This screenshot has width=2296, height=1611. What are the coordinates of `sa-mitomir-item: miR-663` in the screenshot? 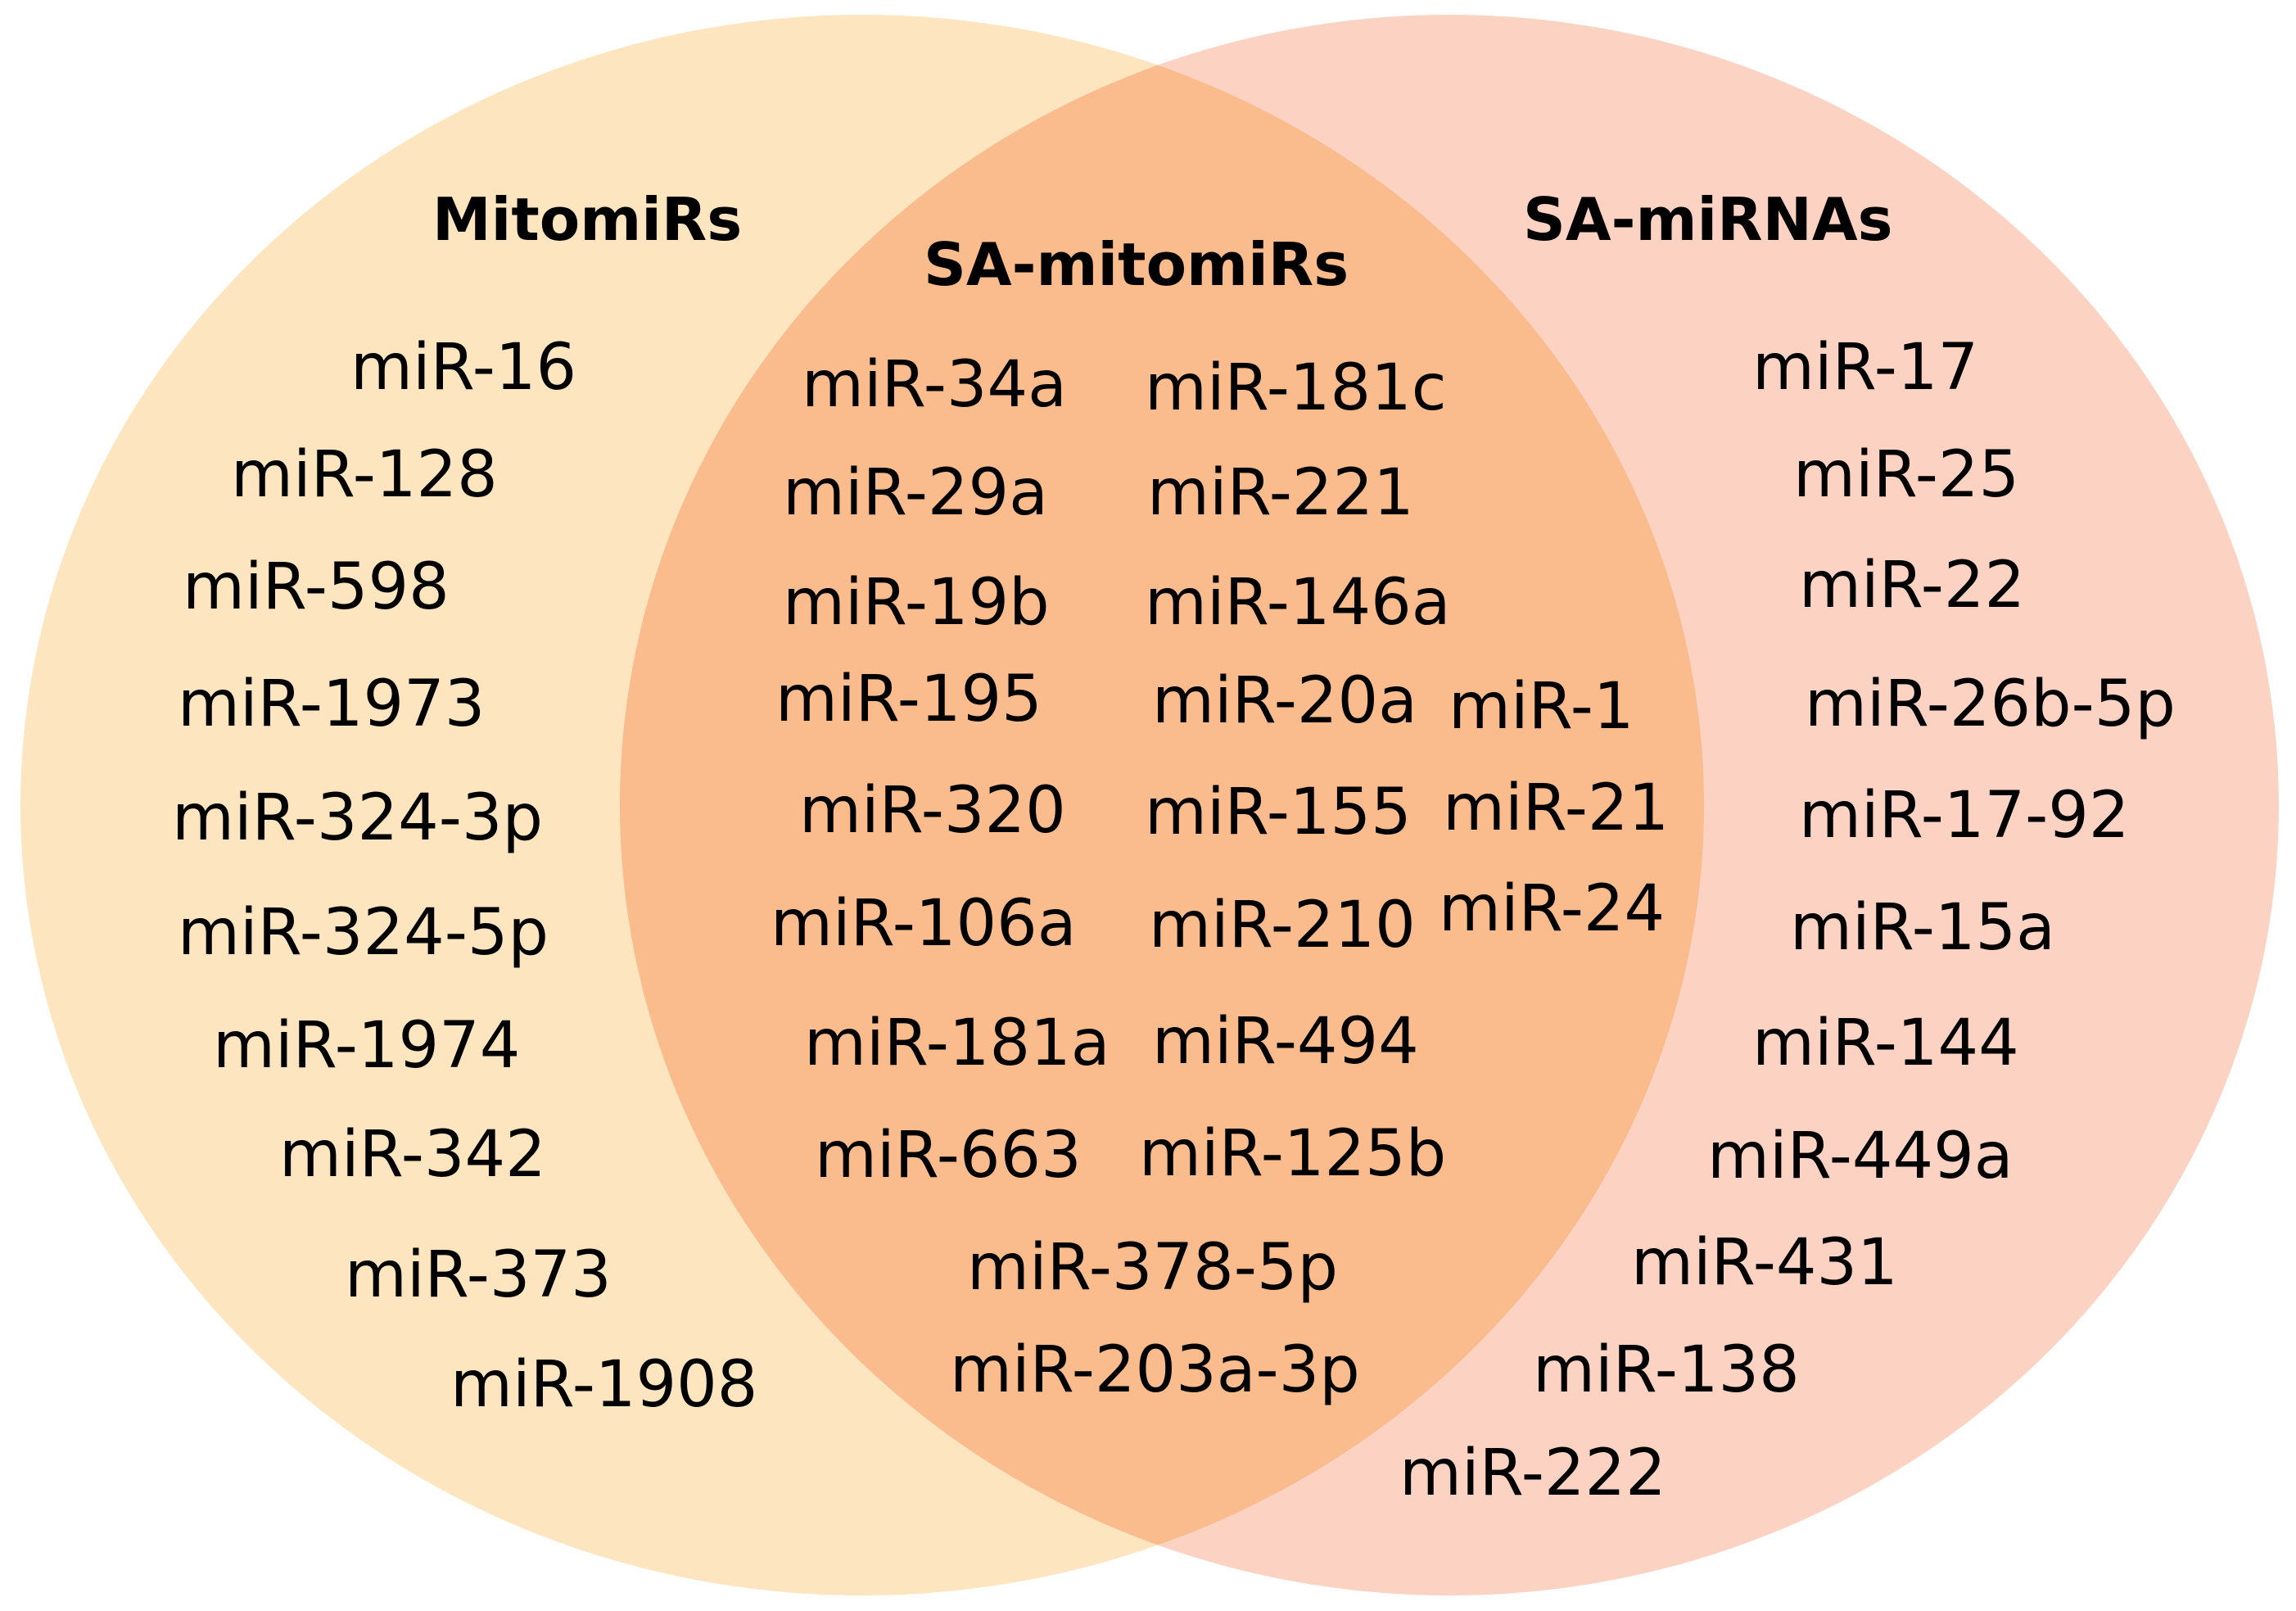 It's located at (949, 1155).